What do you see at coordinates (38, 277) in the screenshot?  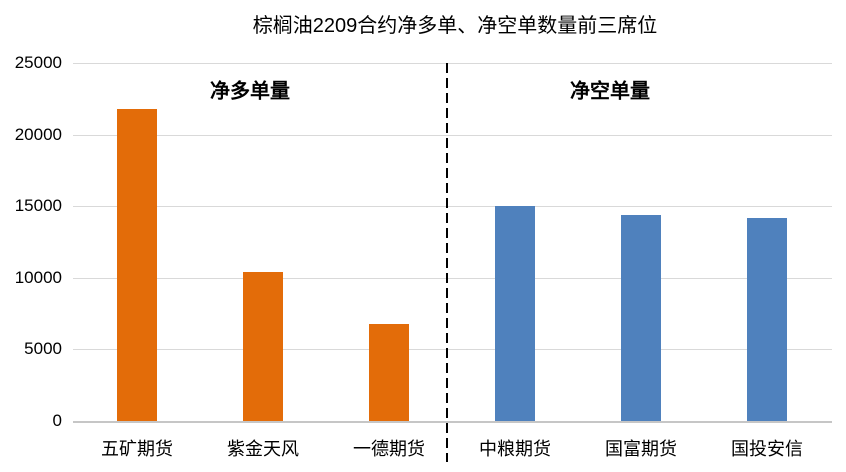 I see `y-axis-tick-label: 10000` at bounding box center [38, 277].